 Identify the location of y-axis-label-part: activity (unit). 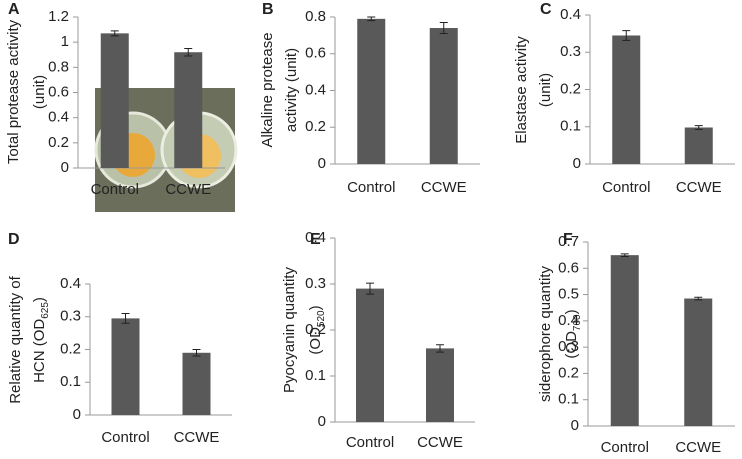
(291, 90).